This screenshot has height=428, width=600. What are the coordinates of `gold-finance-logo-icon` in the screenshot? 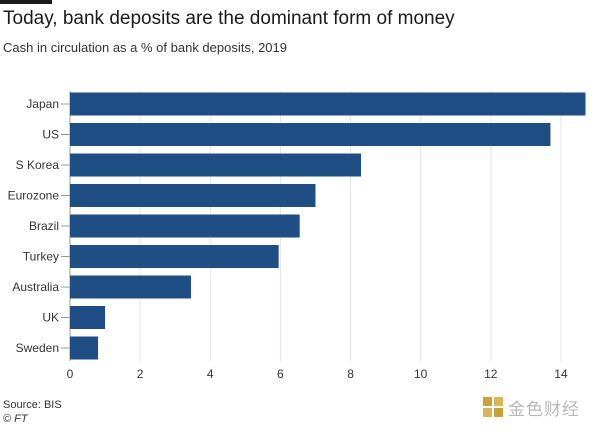 It's located at (493, 407).